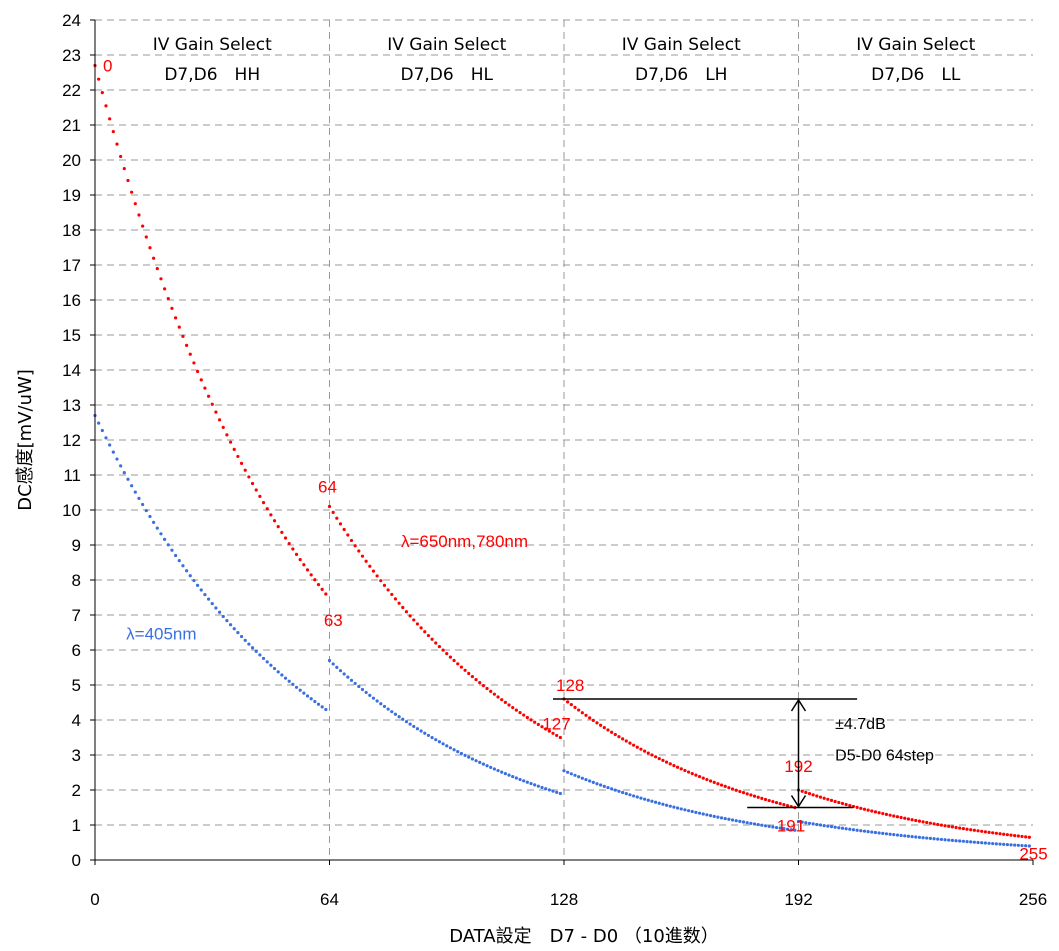 The width and height of the screenshot is (1059, 951). Describe the element at coordinates (681, 75) in the screenshot. I see `region-label-gain: D7,D6 LH` at that location.